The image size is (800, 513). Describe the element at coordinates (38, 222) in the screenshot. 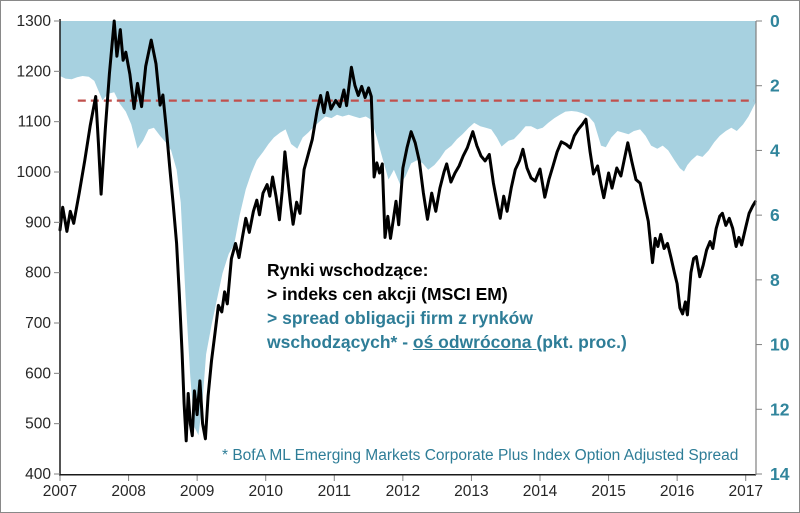

I see `left-axis-label: 900` at that location.